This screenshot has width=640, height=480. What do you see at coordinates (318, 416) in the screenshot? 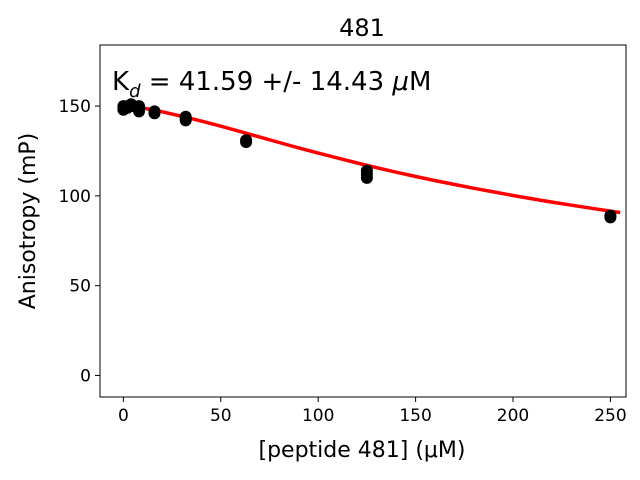
I see `x-tick-label: 100` at bounding box center [318, 416].